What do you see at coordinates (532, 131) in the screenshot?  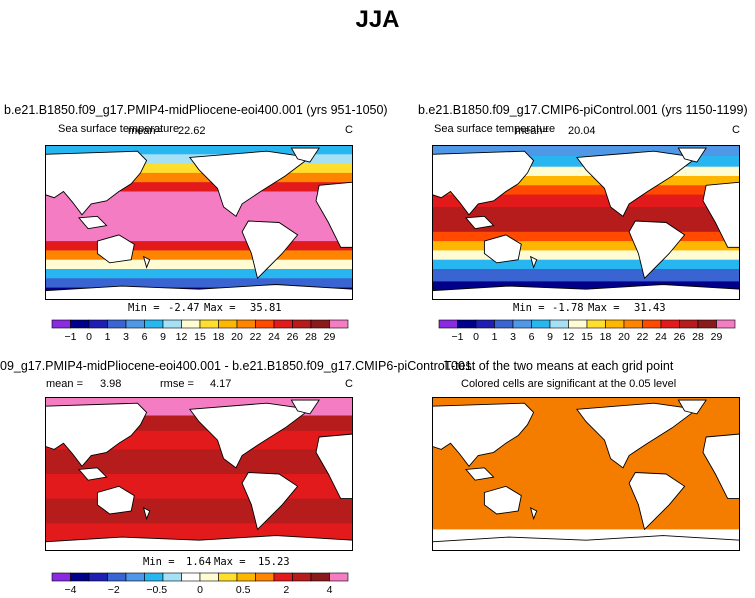 I see `mean-label-picontrol: mean=` at bounding box center [532, 131].